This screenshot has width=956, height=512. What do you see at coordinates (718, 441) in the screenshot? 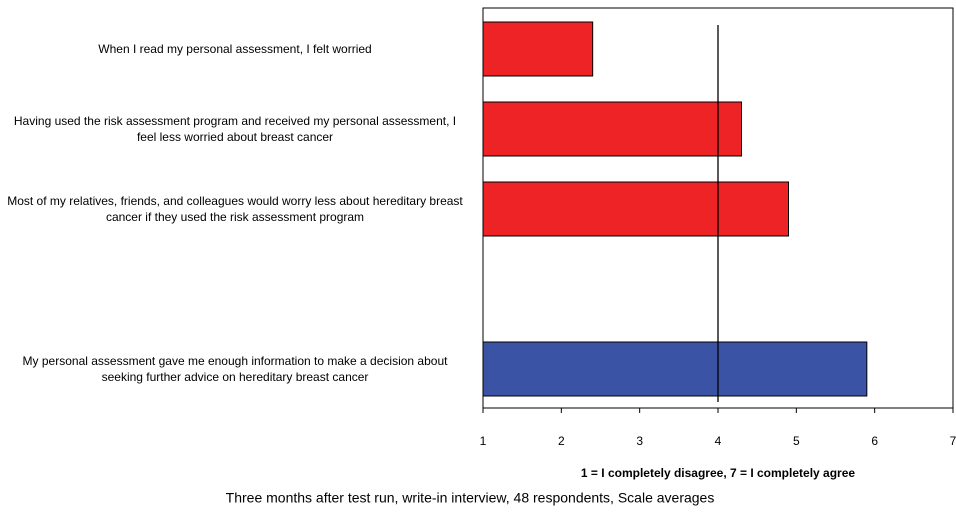
I see `x-tick-label: 4` at bounding box center [718, 441].